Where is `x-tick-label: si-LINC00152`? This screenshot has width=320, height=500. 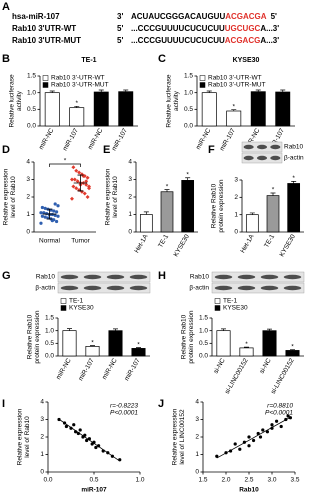 x-tick-label: si-LINC00152 is located at coordinates (237, 376).